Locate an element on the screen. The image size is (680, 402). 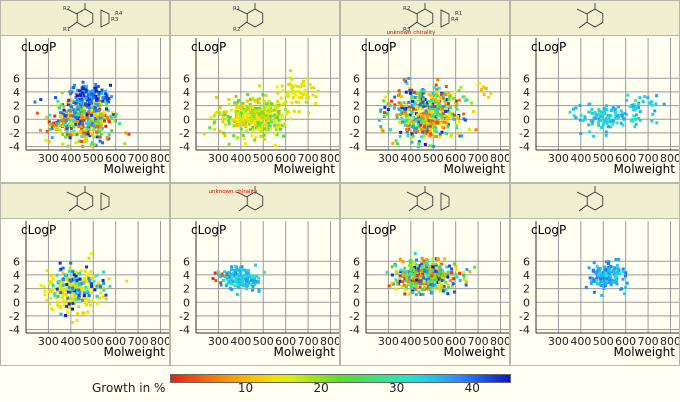
scaffold-structure-image: unknown chirality is located at coordinates (236, 199).